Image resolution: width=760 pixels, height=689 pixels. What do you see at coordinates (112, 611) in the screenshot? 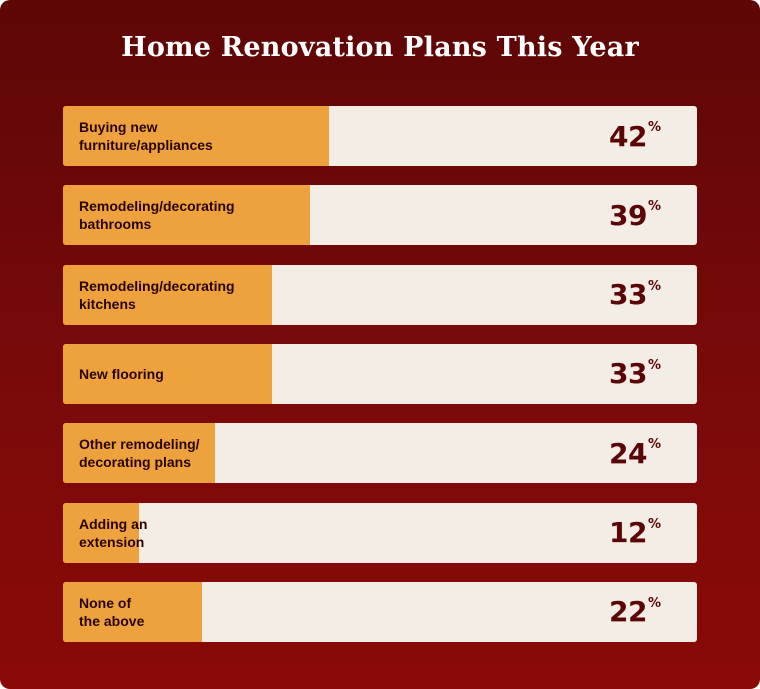
I see `bar-label: None of the above` at bounding box center [112, 611].